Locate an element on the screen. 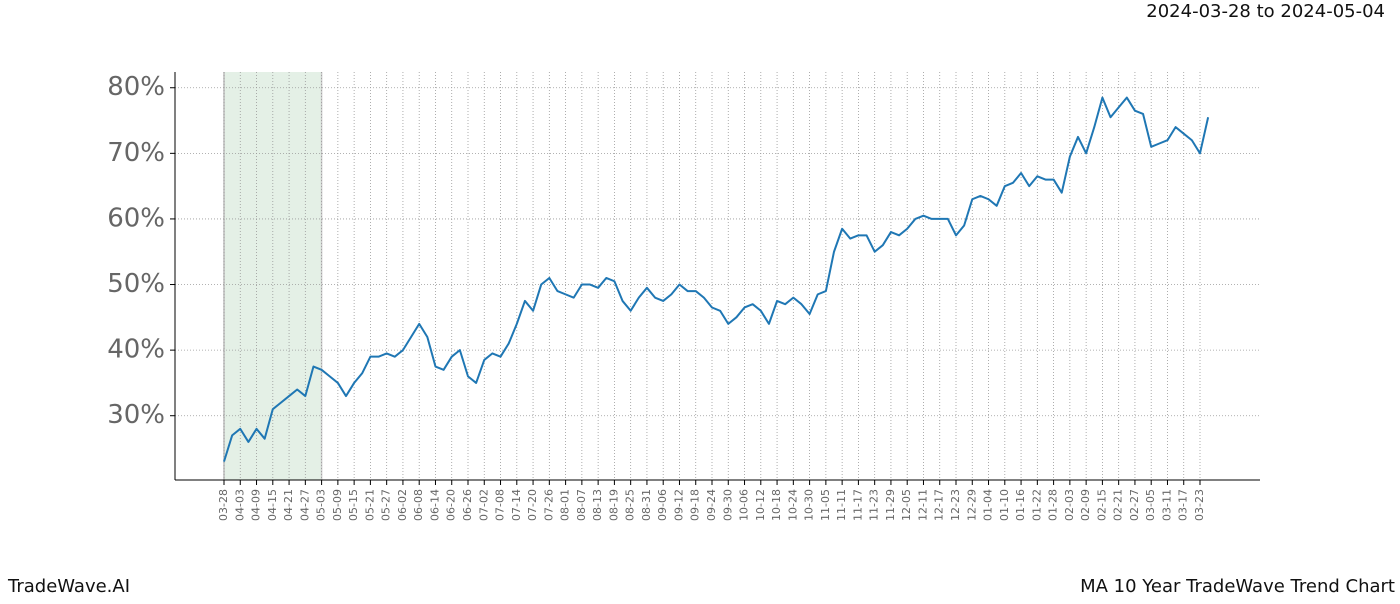 This screenshot has height=604, width=1400. x-tick-label: 01-28 is located at coordinates (1053, 505).